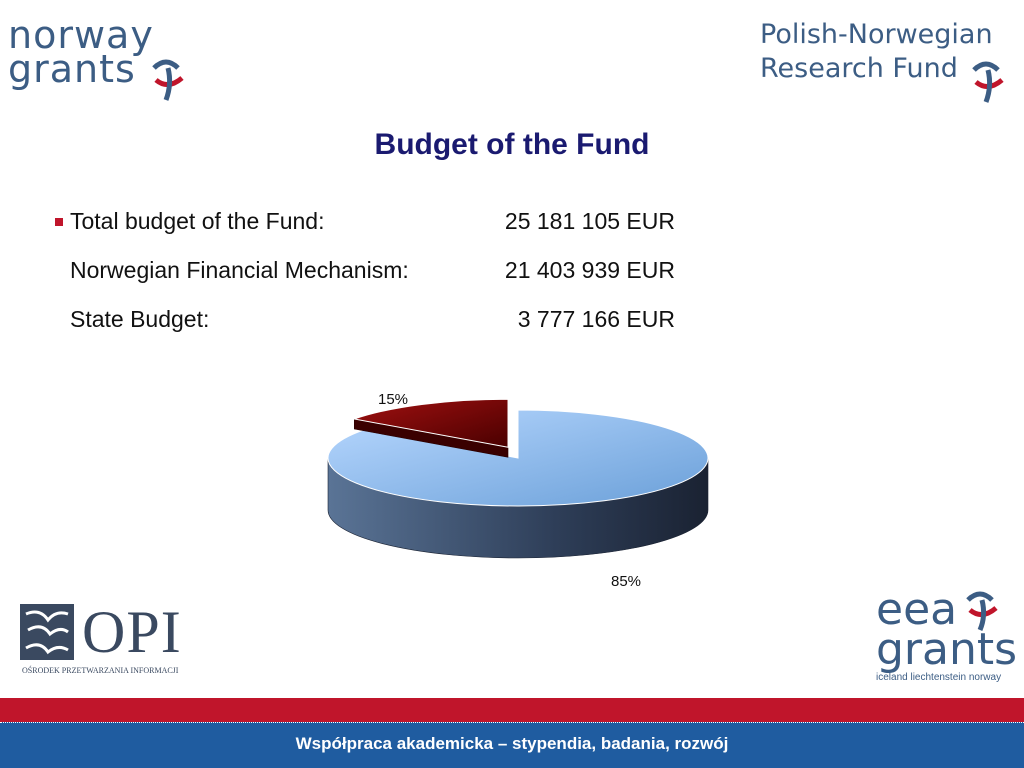 Image resolution: width=1024 pixels, height=768 pixels. Describe the element at coordinates (512, 710) in the screenshot. I see `footer-red-band` at that location.